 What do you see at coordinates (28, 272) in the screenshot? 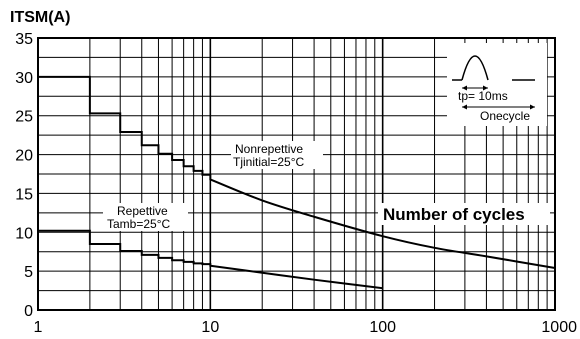
I see `y-tick-label: 5` at bounding box center [28, 272].